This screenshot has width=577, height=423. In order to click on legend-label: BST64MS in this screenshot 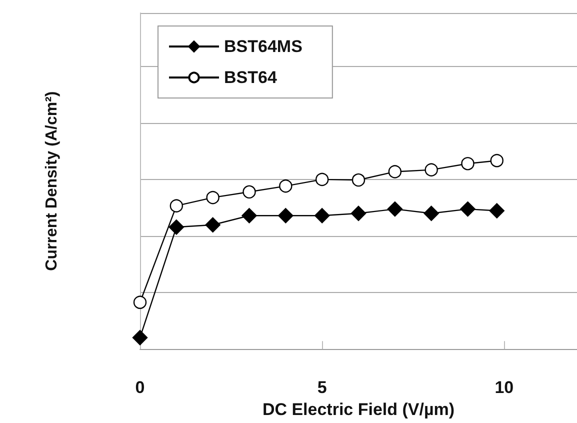, I will do `click(263, 46)`.